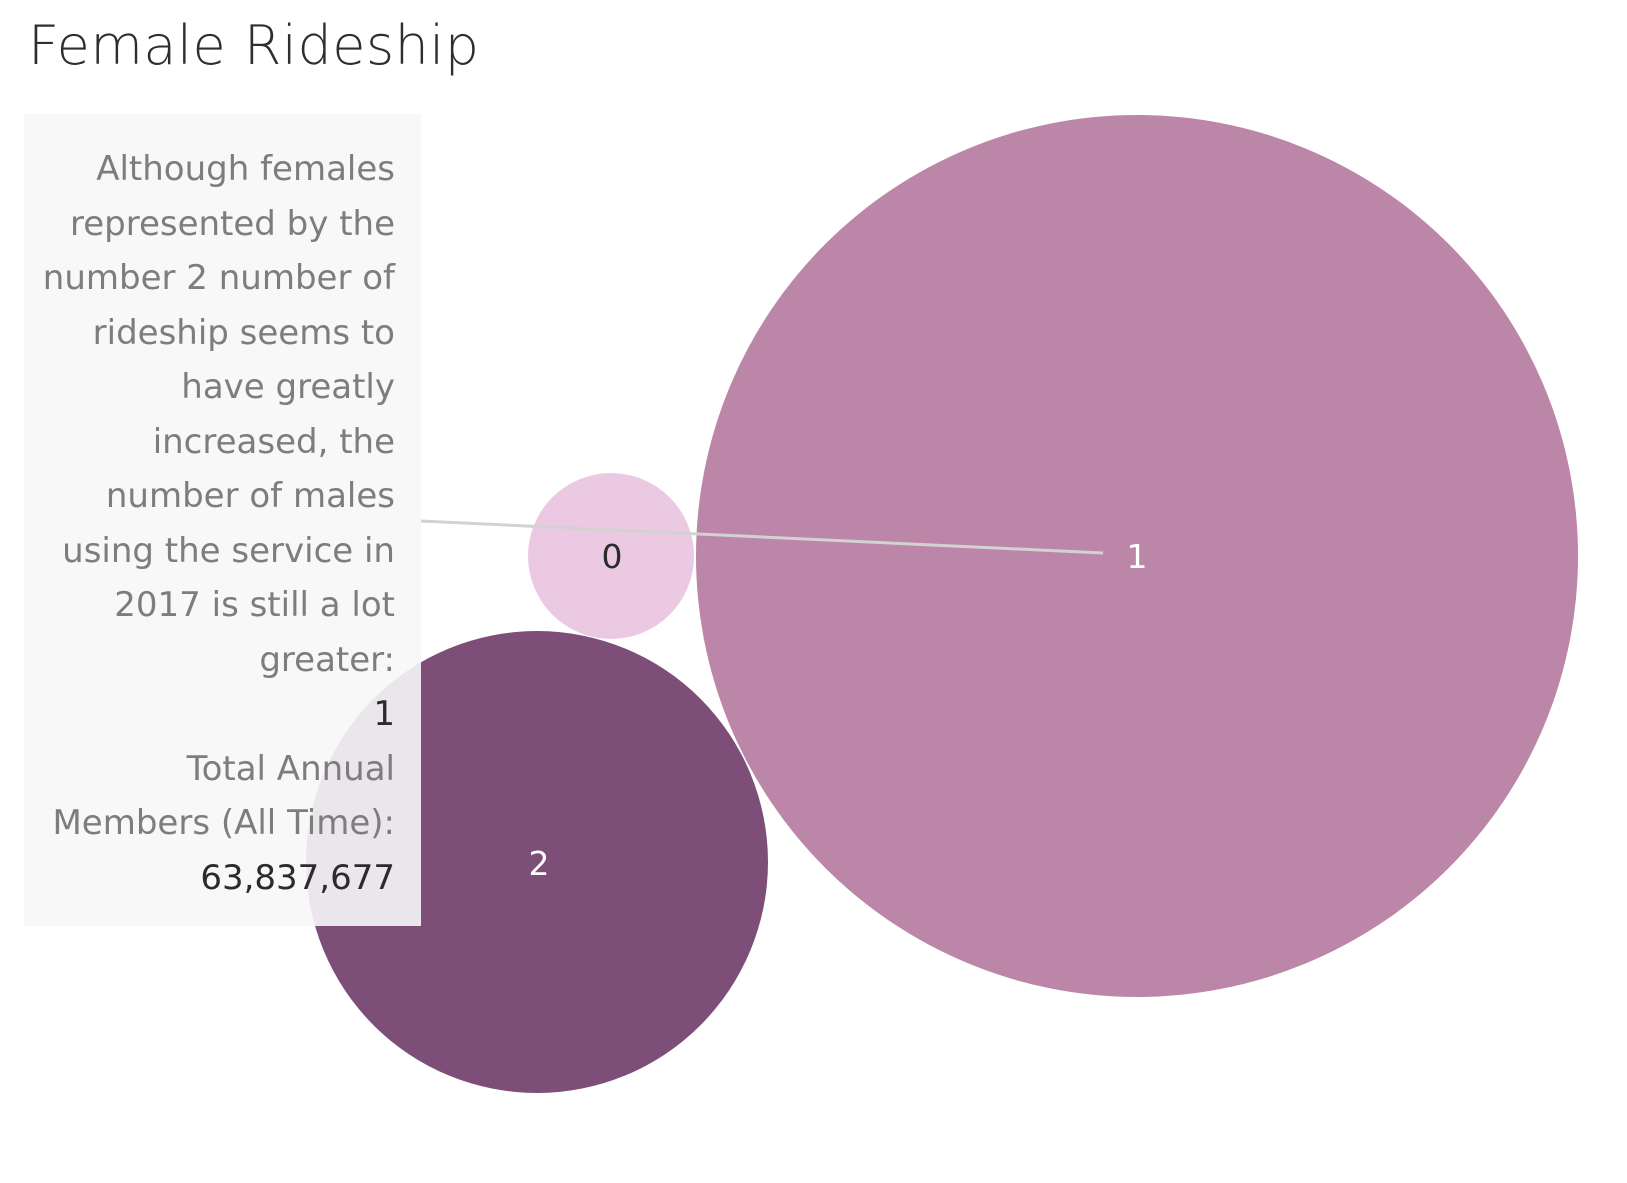 Image resolution: width=1627 pixels, height=1183 pixels. I want to click on annotation-leader-line, so click(762, 537).